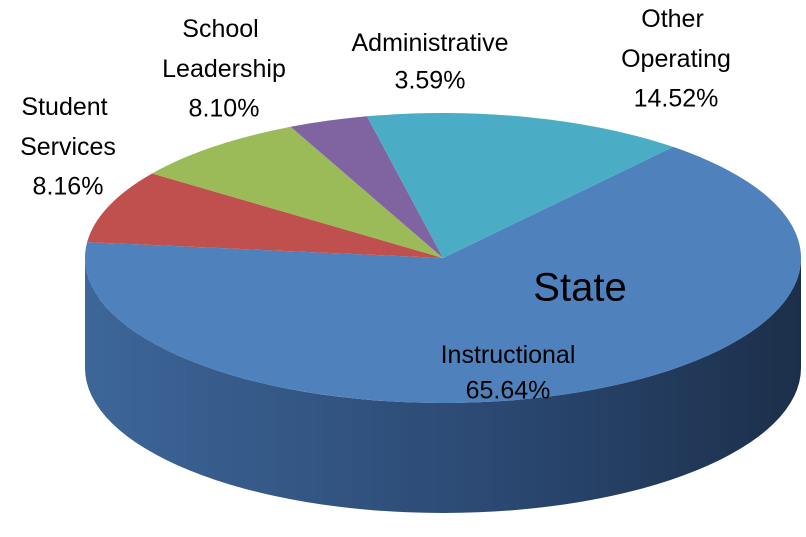  What do you see at coordinates (676, 39) in the screenshot?
I see `slice-label: Other Operating` at bounding box center [676, 39].